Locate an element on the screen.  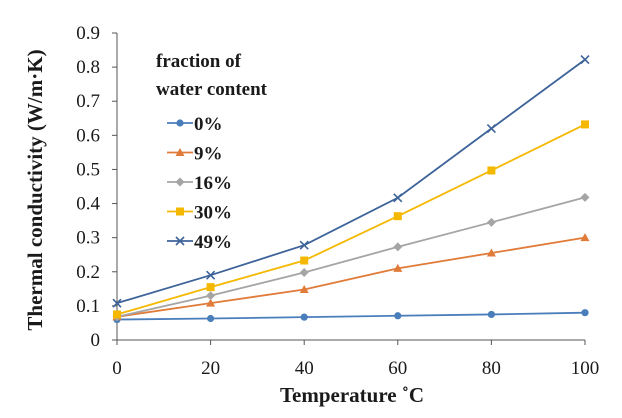
y-tick-label: 0.1 is located at coordinates (88, 306).